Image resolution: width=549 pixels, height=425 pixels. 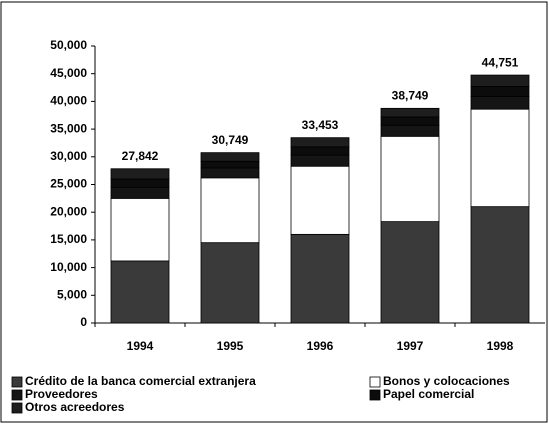 What do you see at coordinates (72, 294) in the screenshot?
I see `y-tick-label: 5,000` at bounding box center [72, 294].